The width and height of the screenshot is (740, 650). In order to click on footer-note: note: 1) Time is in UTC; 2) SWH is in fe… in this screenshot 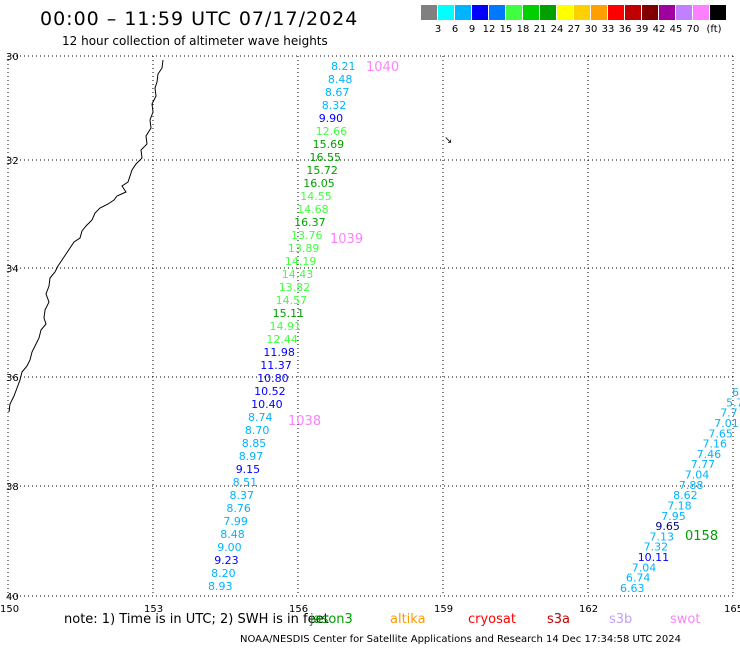, I will do `click(196, 619)`.